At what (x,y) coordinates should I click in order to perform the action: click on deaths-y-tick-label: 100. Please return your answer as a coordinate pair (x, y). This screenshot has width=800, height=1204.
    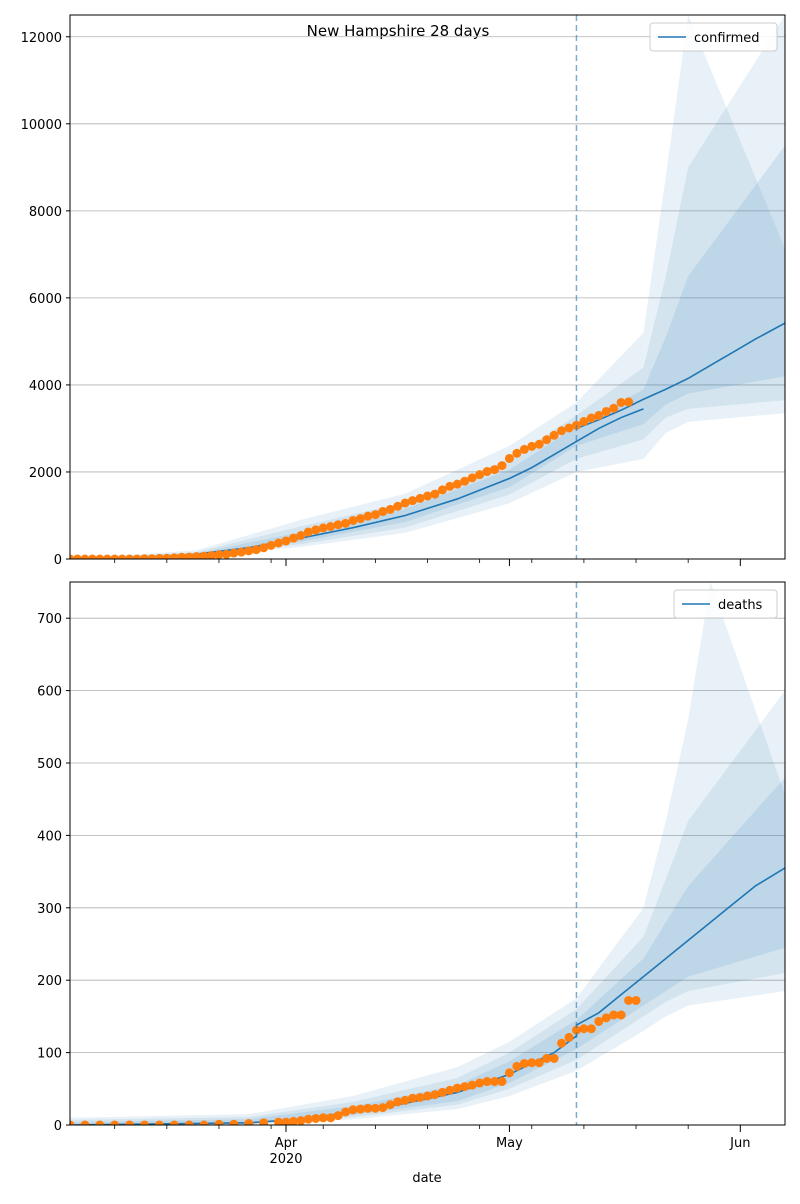
    Looking at the image, I should click on (49, 1054).